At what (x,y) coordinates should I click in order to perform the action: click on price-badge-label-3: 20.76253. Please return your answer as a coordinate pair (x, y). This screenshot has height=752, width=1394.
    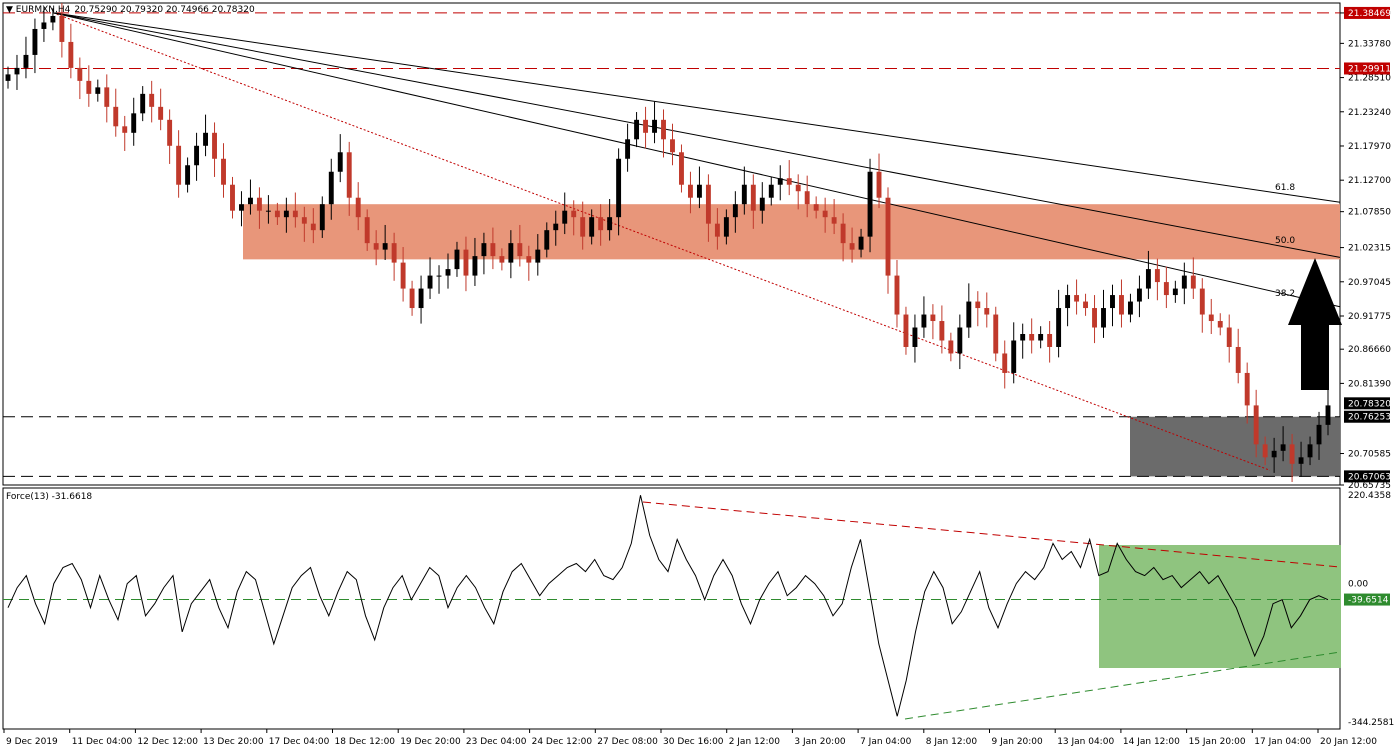
    Looking at the image, I should click on (1369, 418).